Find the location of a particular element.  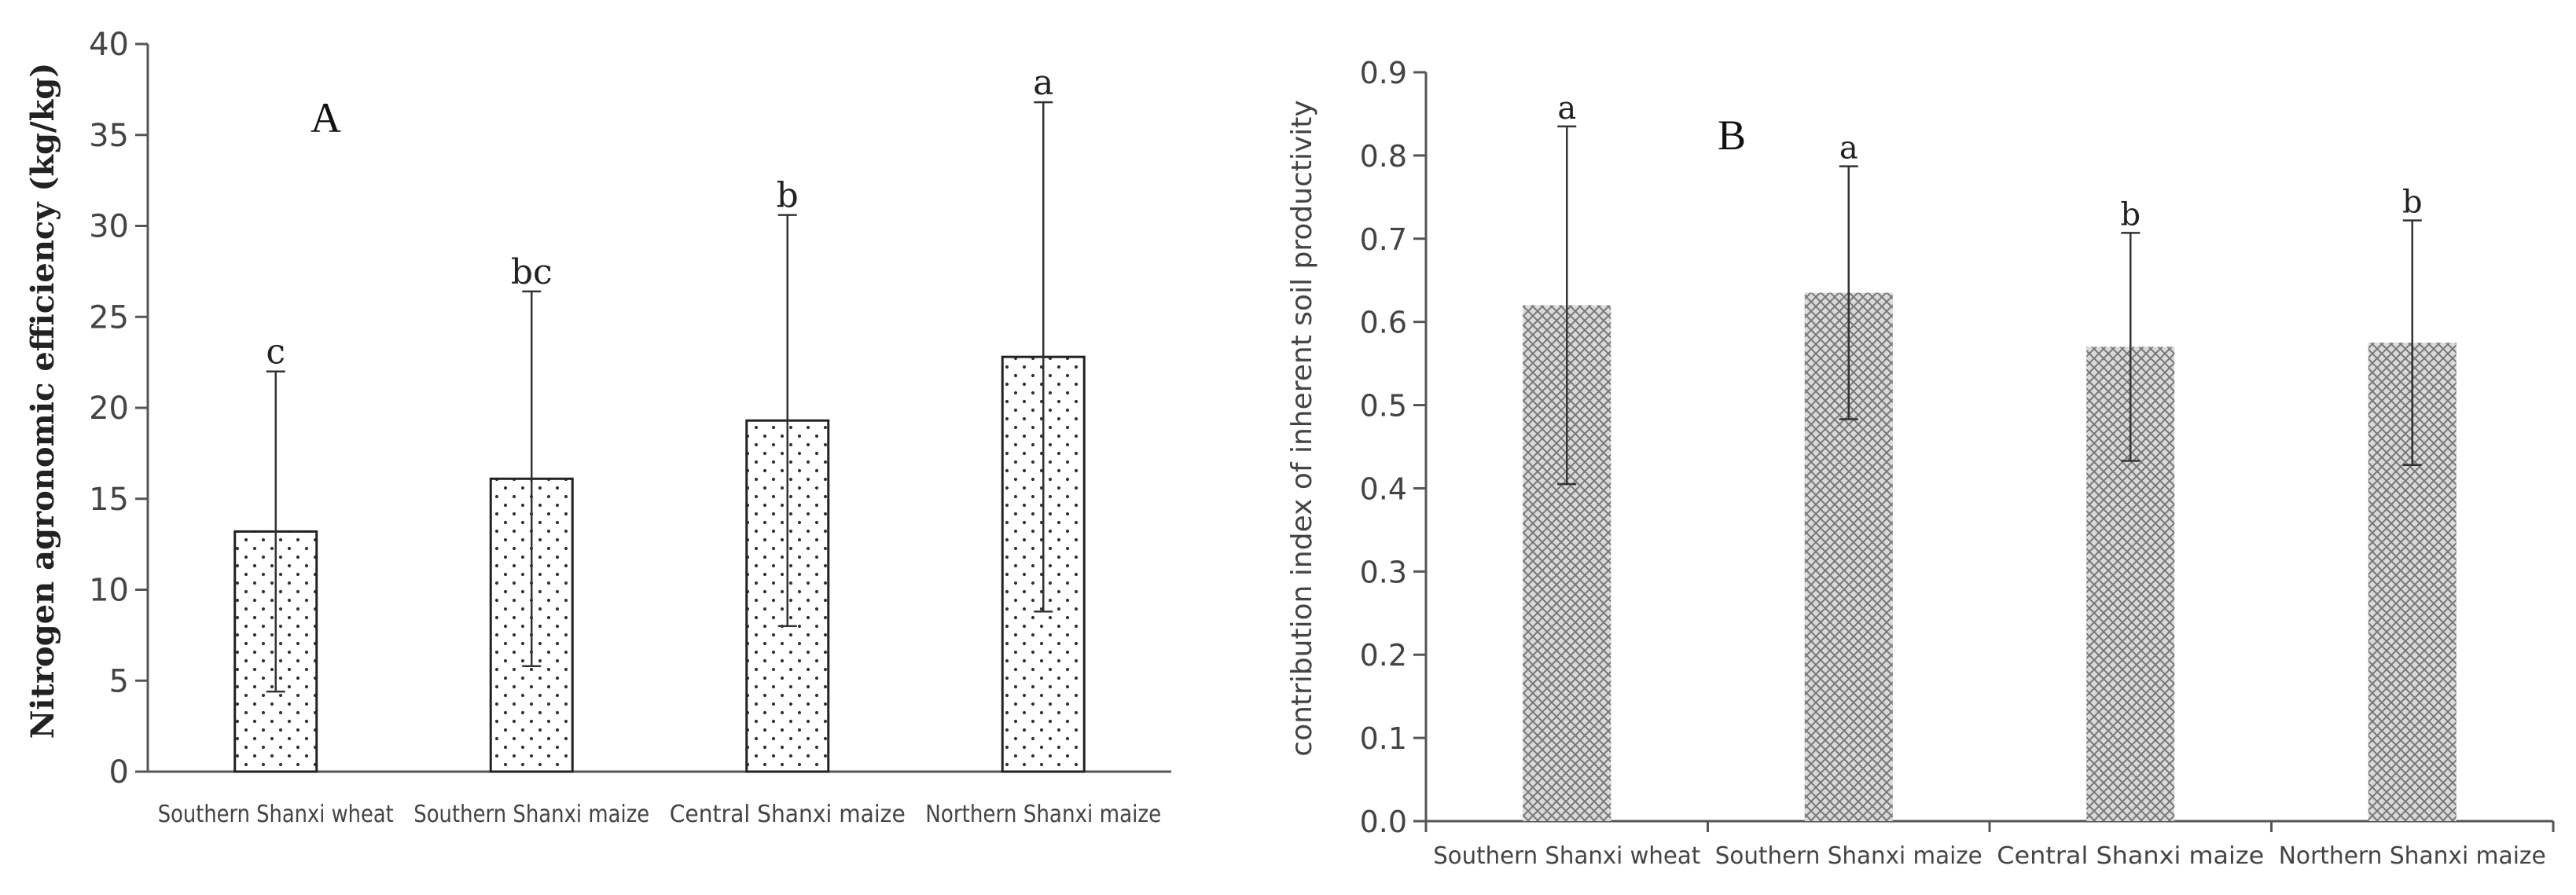

significance-letter: c is located at coordinates (275, 352).